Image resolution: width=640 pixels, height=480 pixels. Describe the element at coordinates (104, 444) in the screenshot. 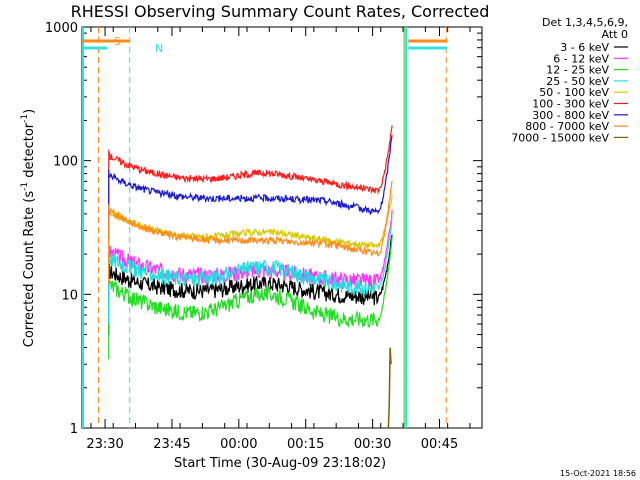

I see `x-tick-label: 23:30` at that location.